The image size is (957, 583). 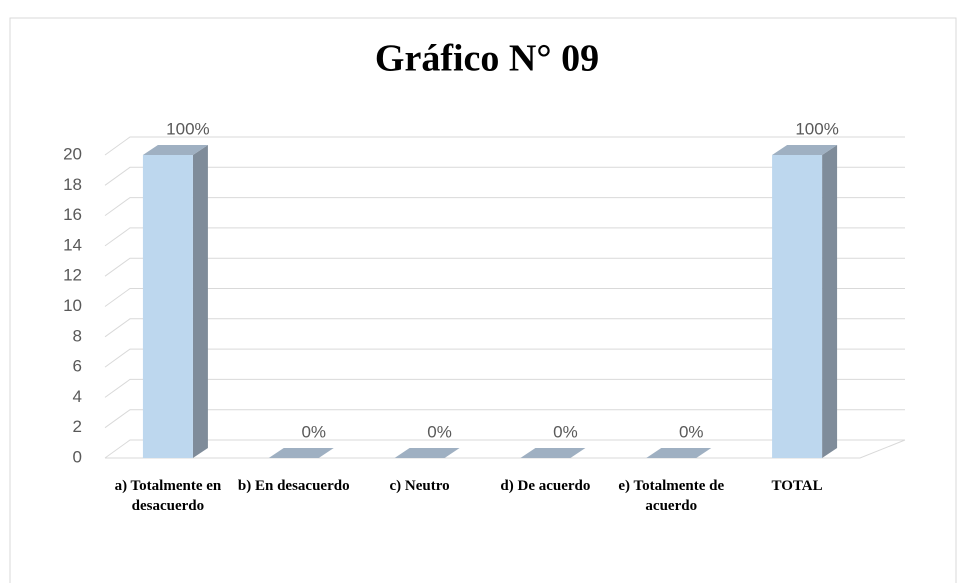 I want to click on x-tick-label: b) En desacuerdo, so click(x=293, y=486).